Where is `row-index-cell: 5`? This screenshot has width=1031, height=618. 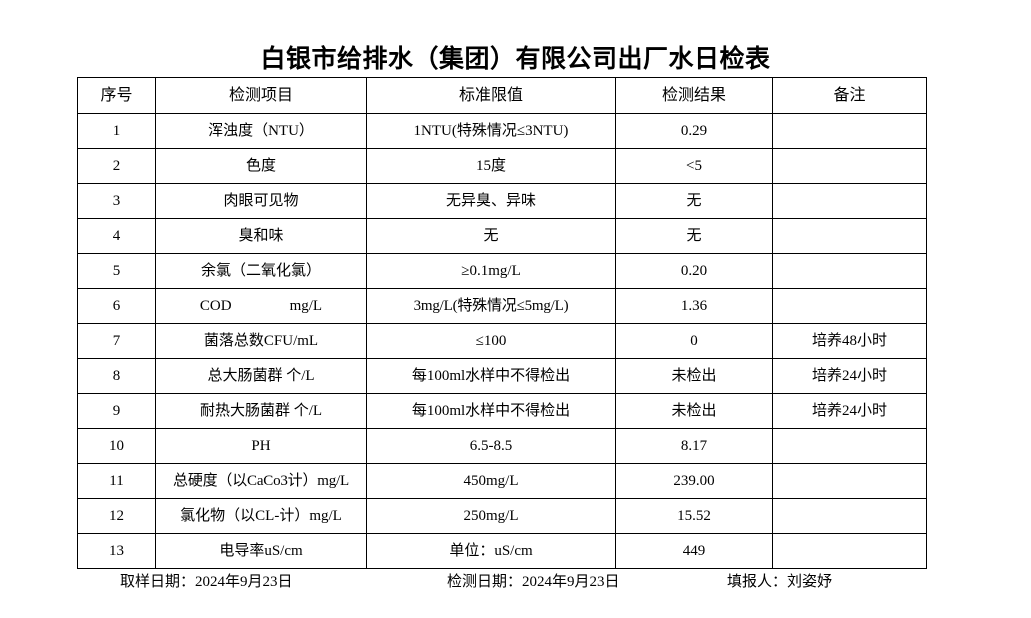
row-index-cell: 5 is located at coordinates (116, 271).